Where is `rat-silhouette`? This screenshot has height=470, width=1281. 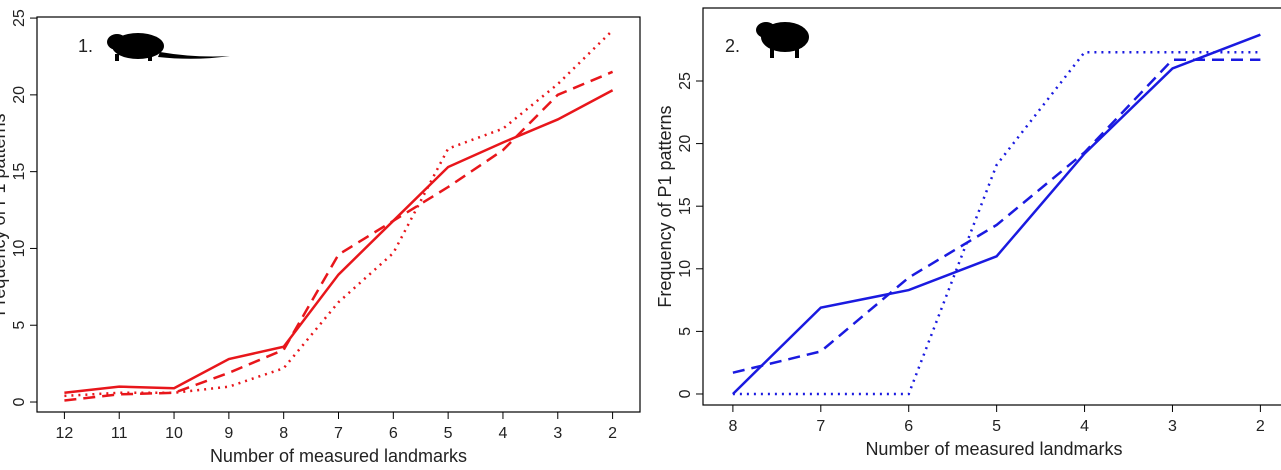 rat-silhouette is located at coordinates (168, 47).